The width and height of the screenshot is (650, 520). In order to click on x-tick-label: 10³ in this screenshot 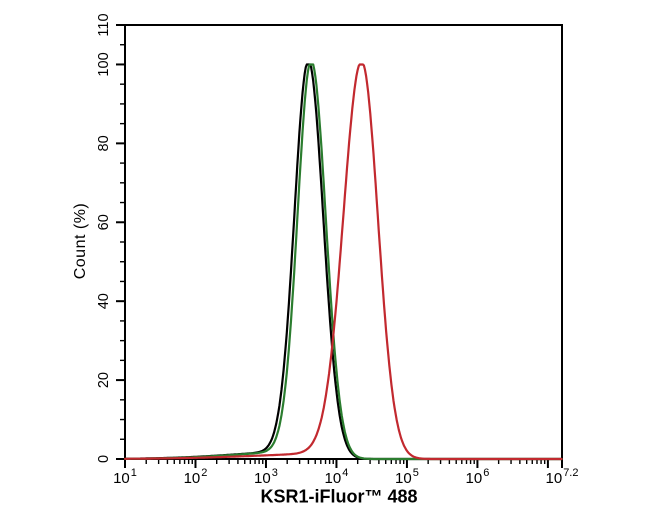, I will do `click(266, 477)`.